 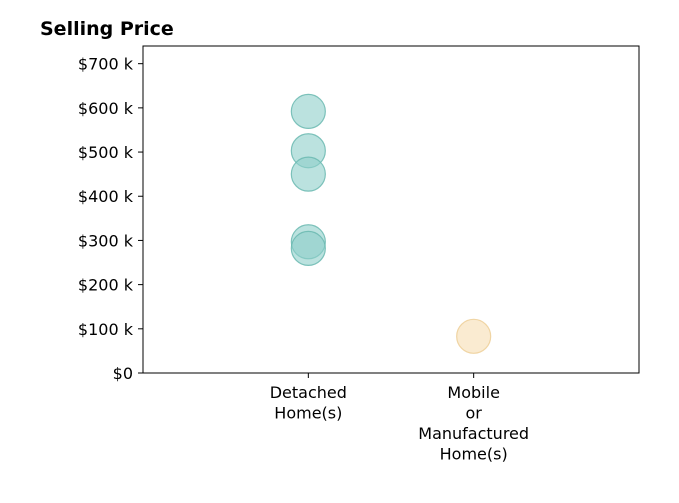 I want to click on x-tick-label: Manufactured, so click(x=473, y=433).